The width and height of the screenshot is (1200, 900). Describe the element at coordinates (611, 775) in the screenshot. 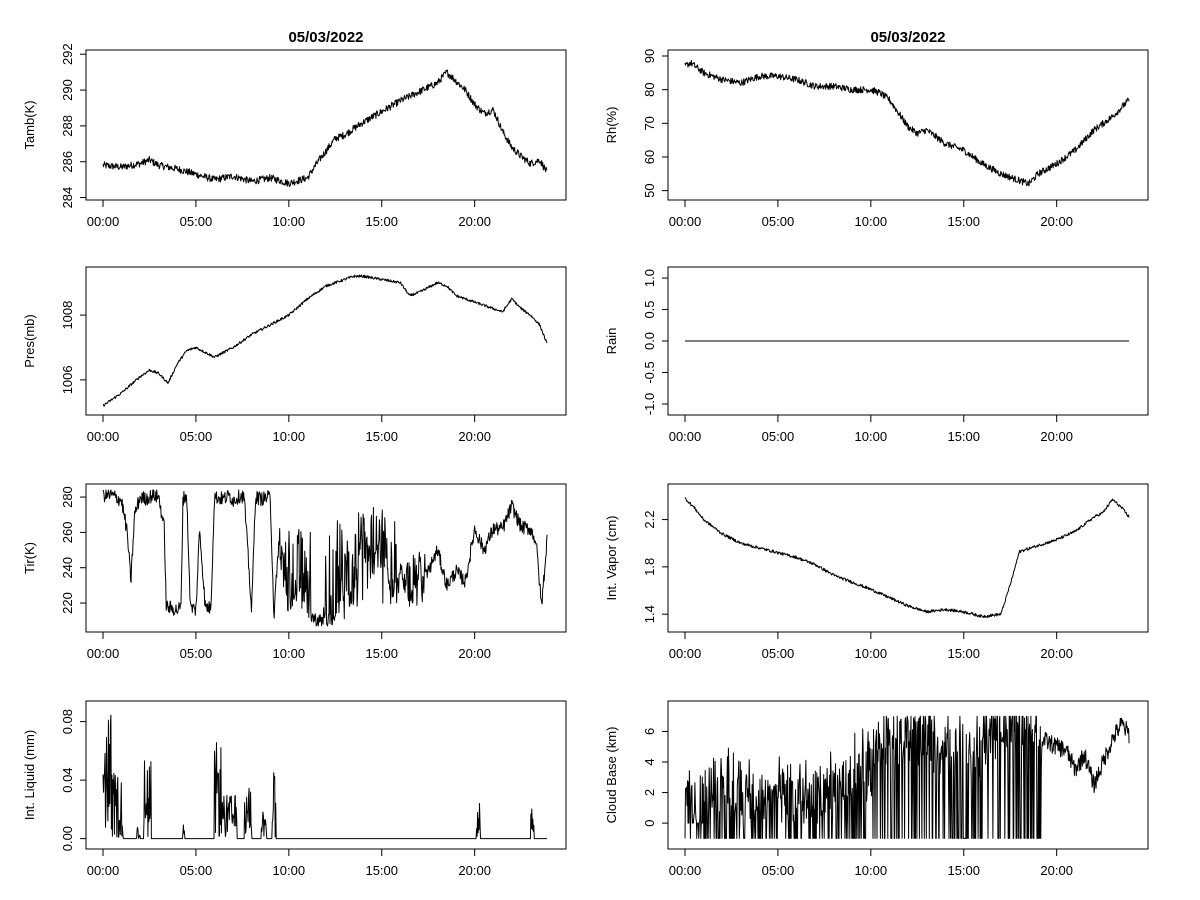

I see `y-axis-label: Cloud Base (km)` at that location.